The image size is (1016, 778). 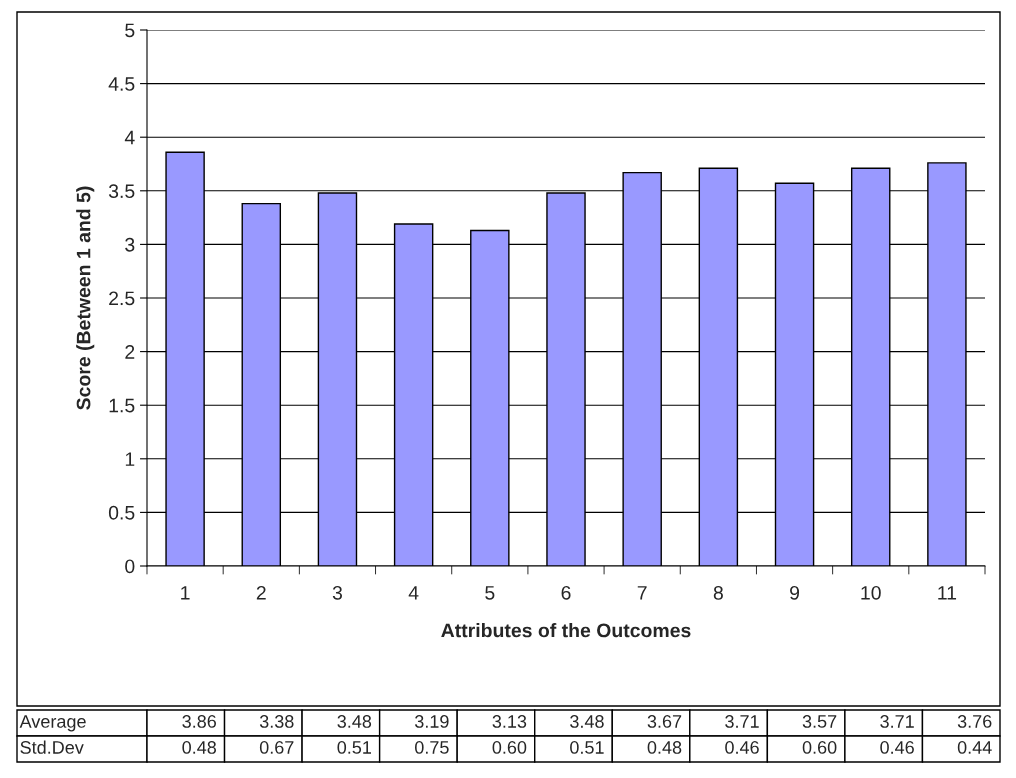 I want to click on x-tick-label: 2, so click(x=261, y=592).